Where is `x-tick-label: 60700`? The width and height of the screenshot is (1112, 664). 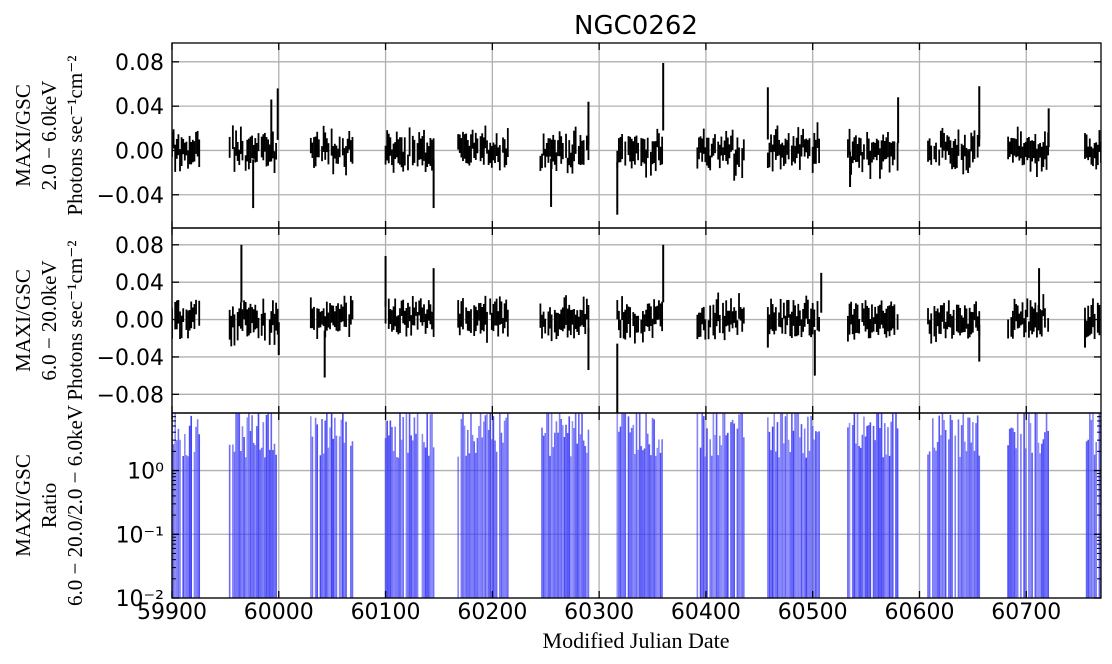 x-tick-label: 60700 is located at coordinates (1026, 612).